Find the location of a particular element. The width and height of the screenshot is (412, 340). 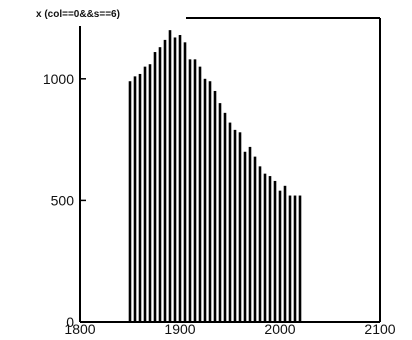

x-tick-label: 2100 is located at coordinates (379, 329).